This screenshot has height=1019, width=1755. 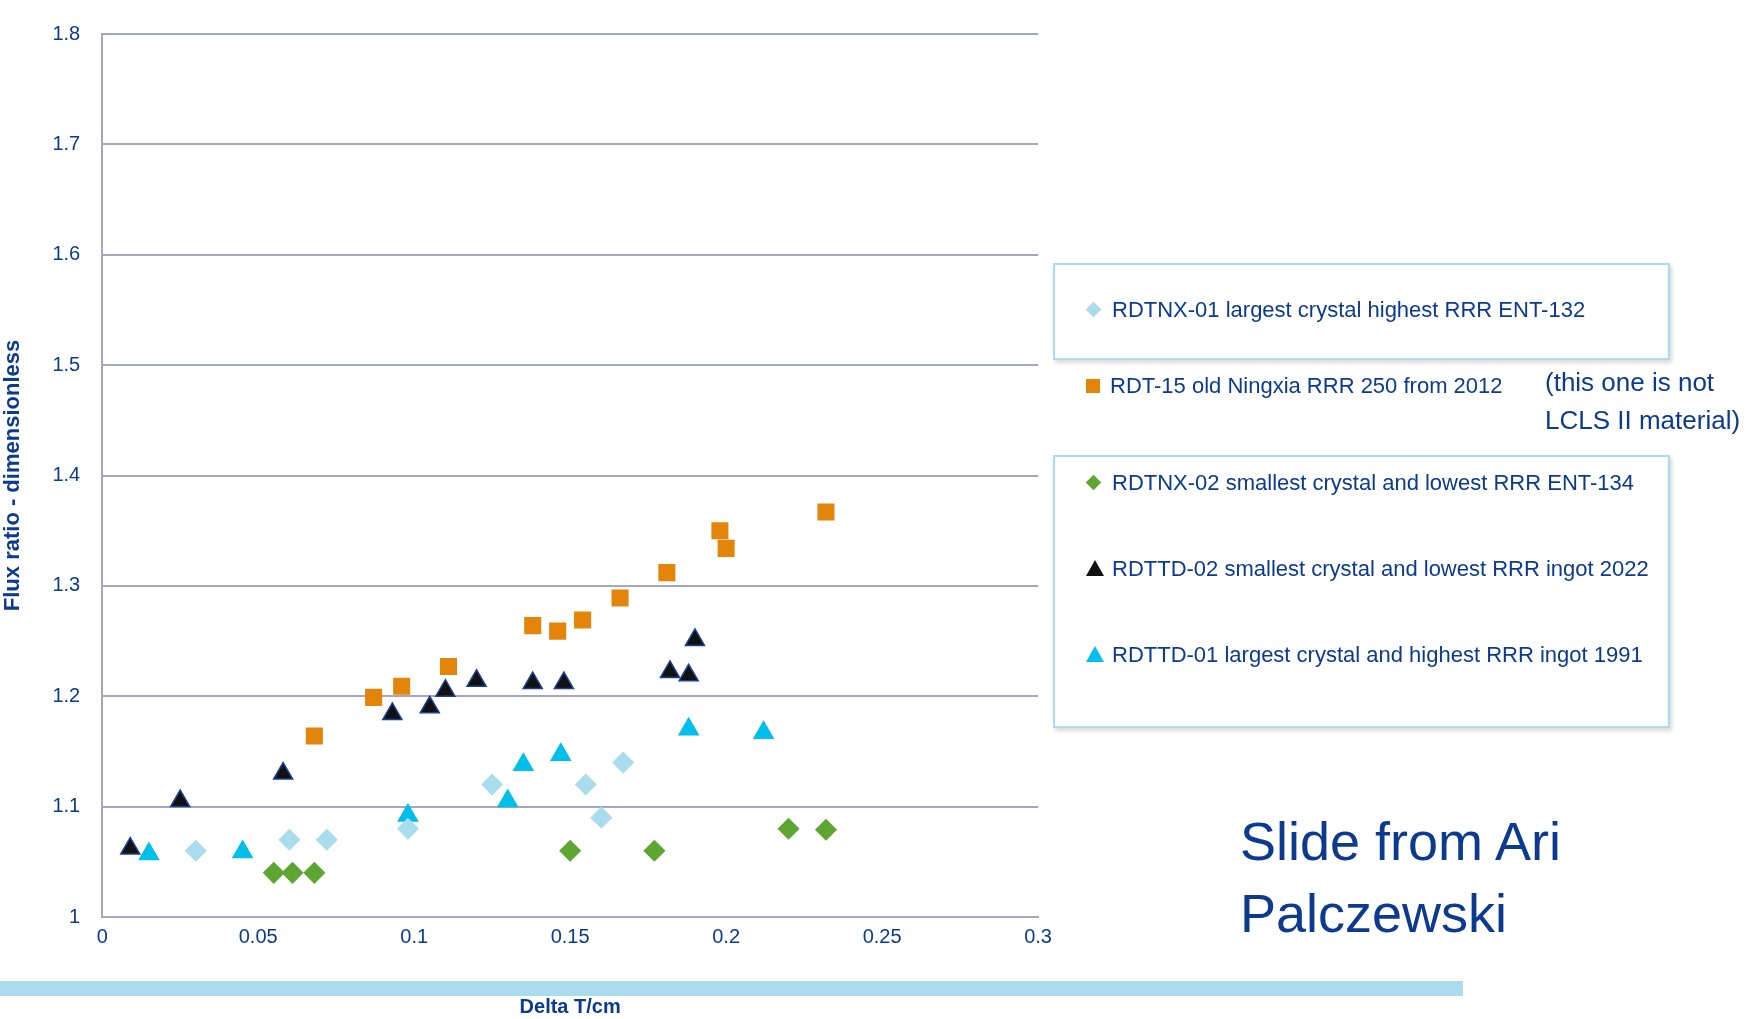 What do you see at coordinates (75, 915) in the screenshot?
I see `y-tick-label: 1` at bounding box center [75, 915].